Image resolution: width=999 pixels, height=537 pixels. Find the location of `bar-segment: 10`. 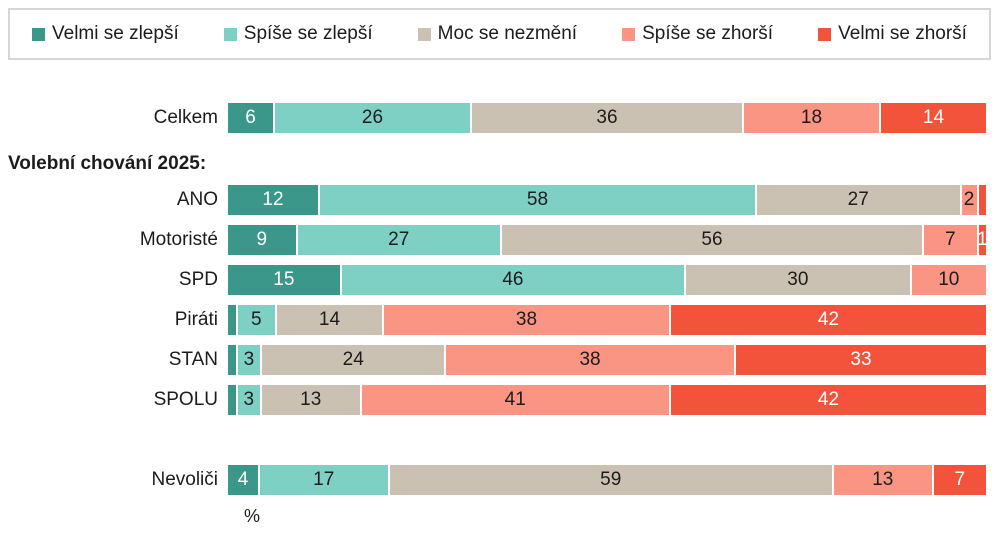

bar-segment: 10 is located at coordinates (948, 280).